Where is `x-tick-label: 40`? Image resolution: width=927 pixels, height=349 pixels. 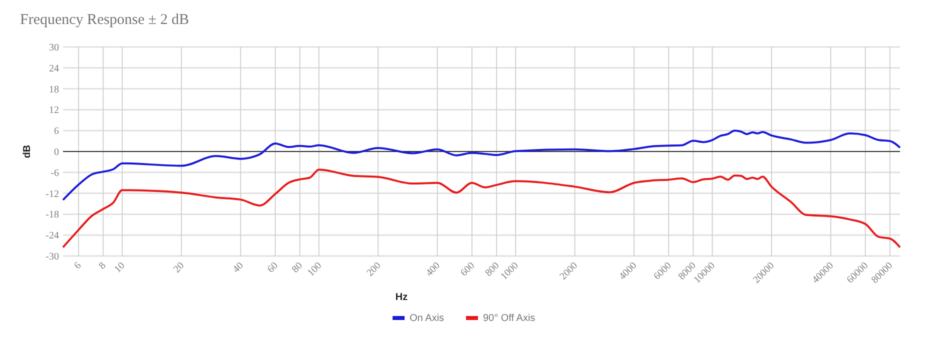 x-tick-label: 40 is located at coordinates (238, 268).